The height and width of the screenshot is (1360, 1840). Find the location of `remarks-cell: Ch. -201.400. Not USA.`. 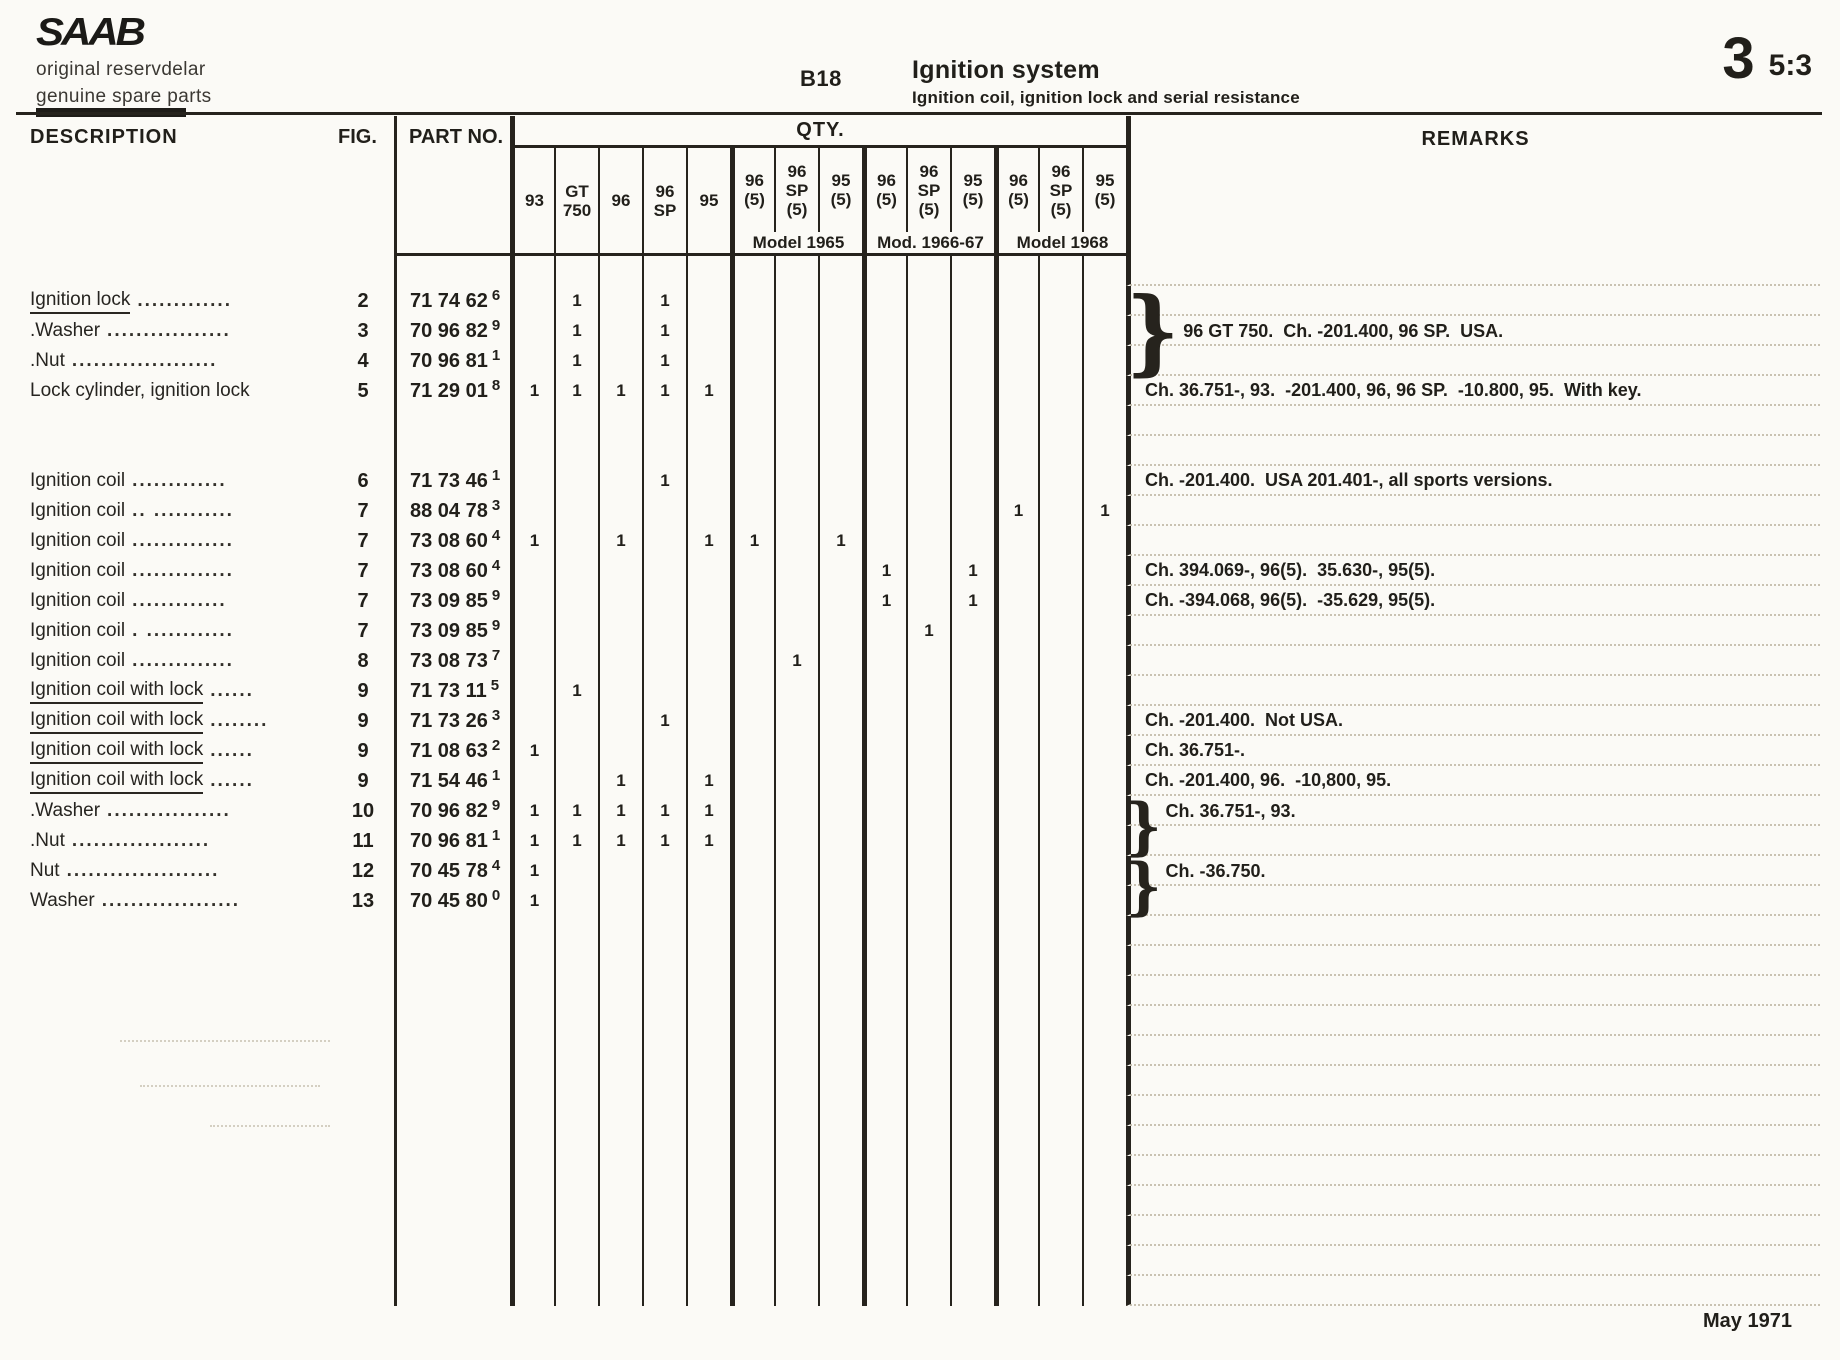

remarks-cell: Ch. -201.400. Not USA. is located at coordinates (1473, 721).